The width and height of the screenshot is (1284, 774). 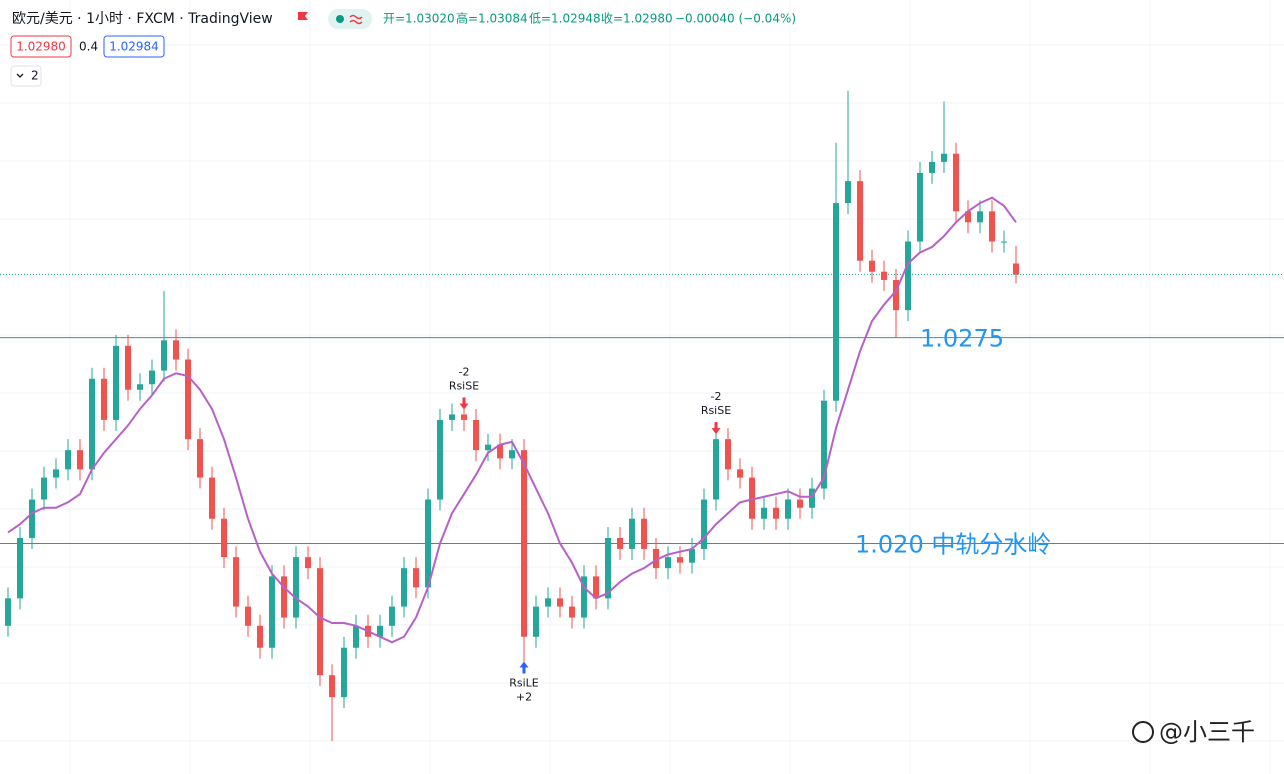 I want to click on ohlc-high: 高=1.03084, so click(x=492, y=18).